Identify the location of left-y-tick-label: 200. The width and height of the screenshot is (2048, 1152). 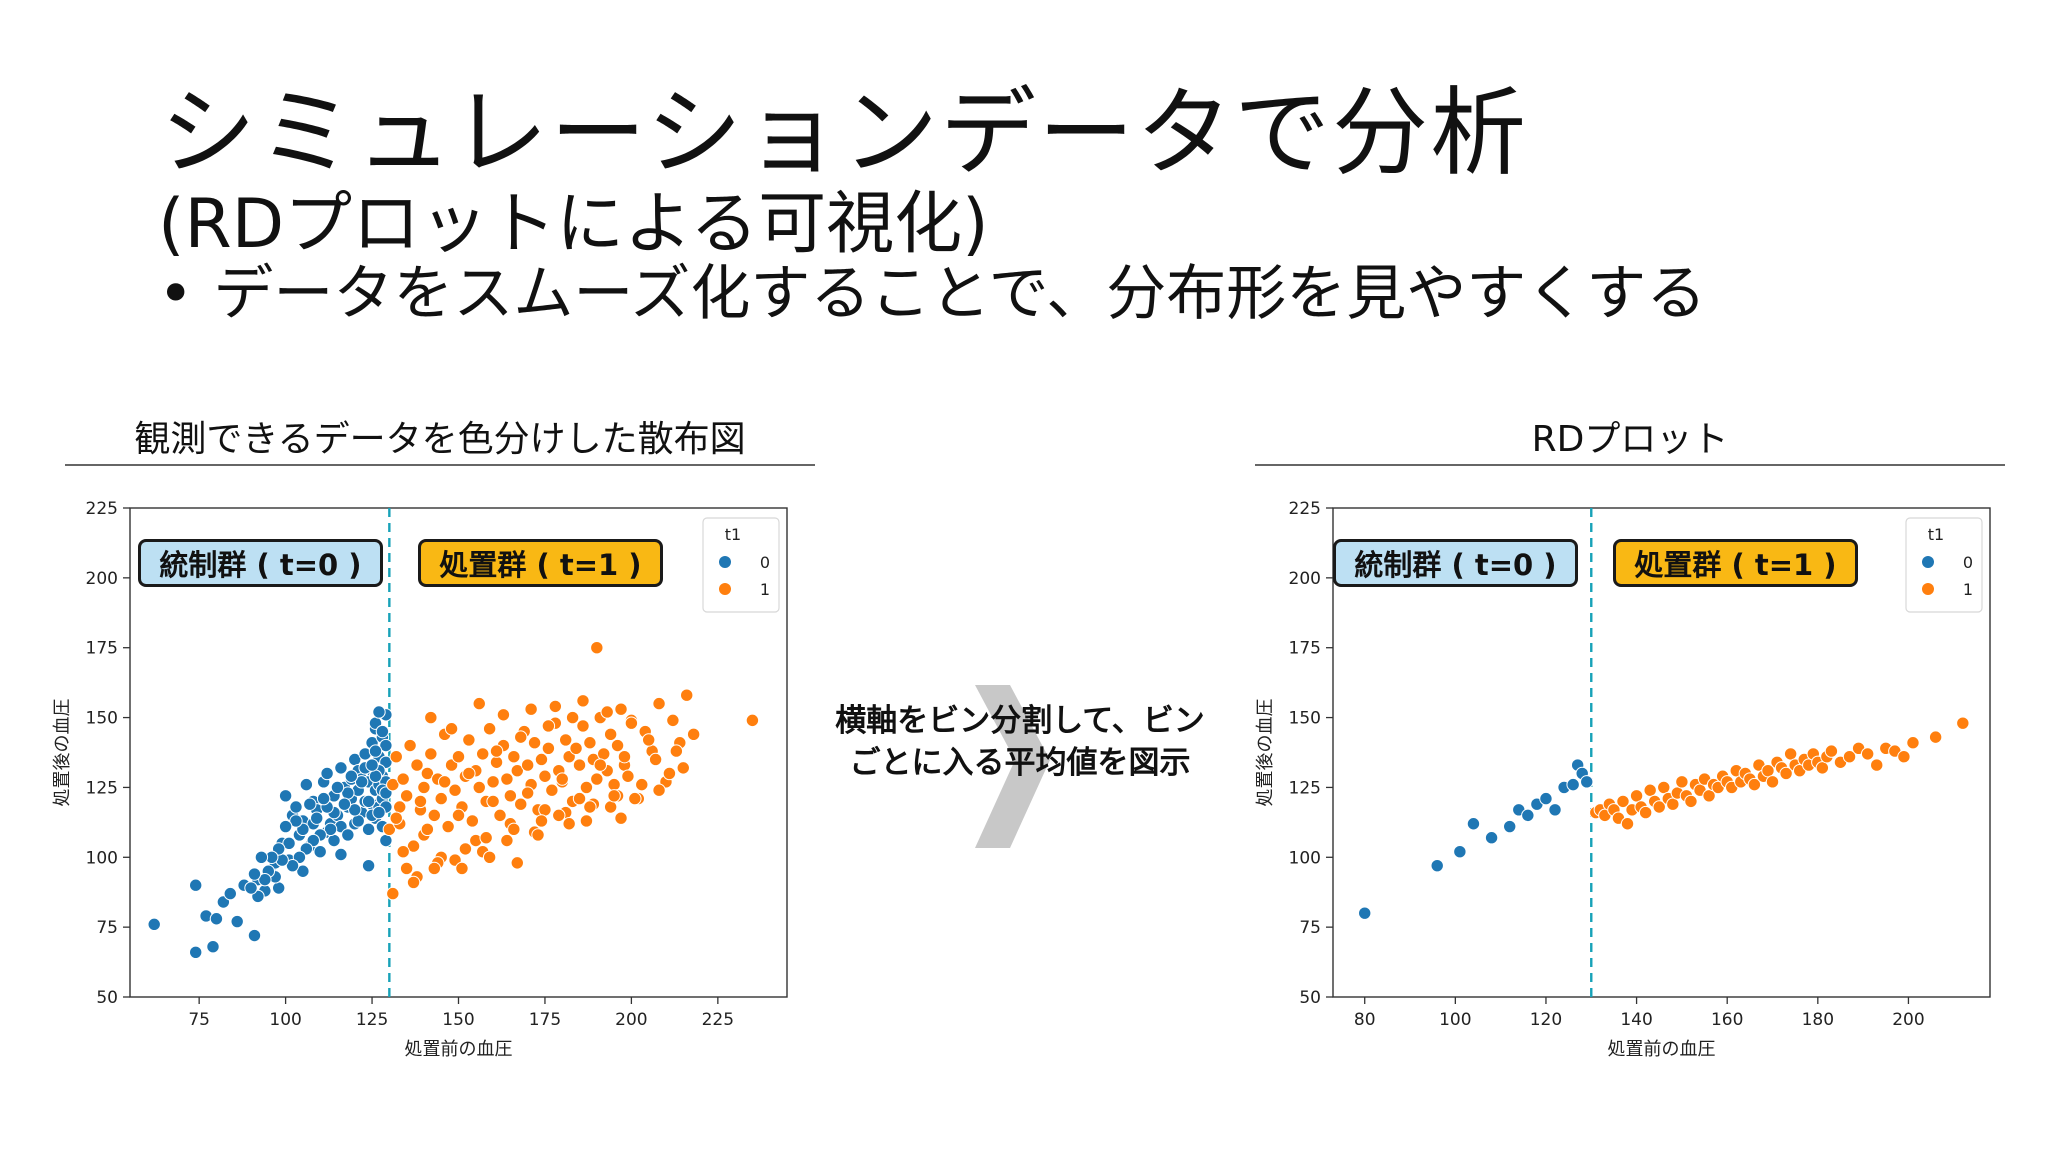
(102, 579).